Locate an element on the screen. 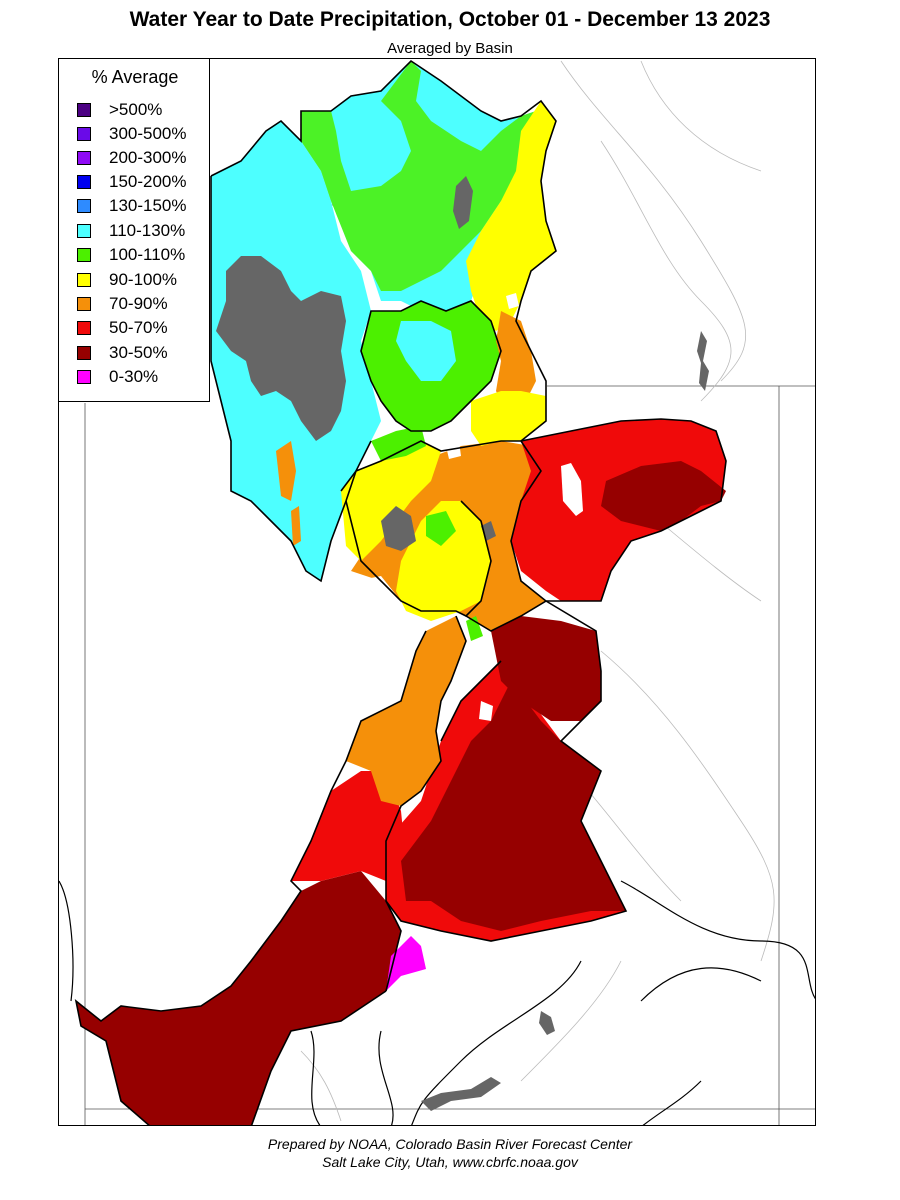 This screenshot has height=1200, width=900. basin-middle-cyan is located at coordinates (426, 351).